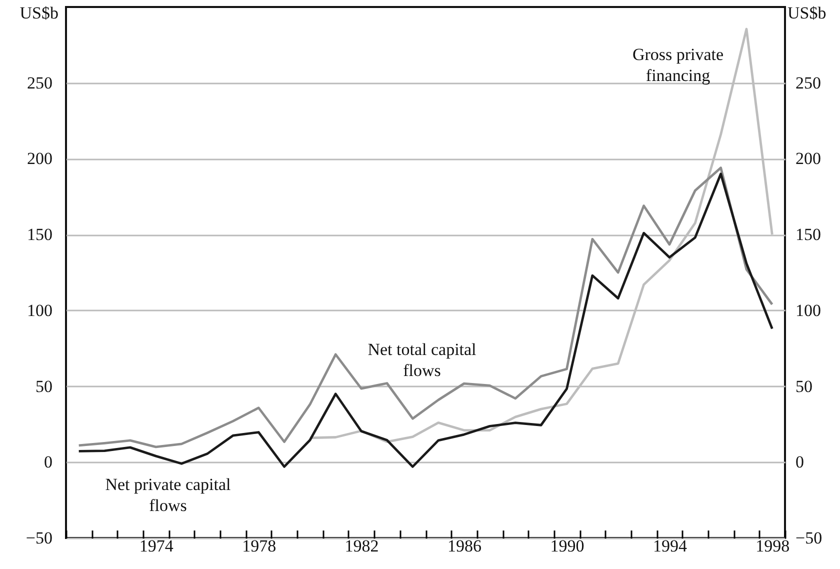 The image size is (840, 569). What do you see at coordinates (39, 310) in the screenshot?
I see `y-tick-label: 100` at bounding box center [39, 310].